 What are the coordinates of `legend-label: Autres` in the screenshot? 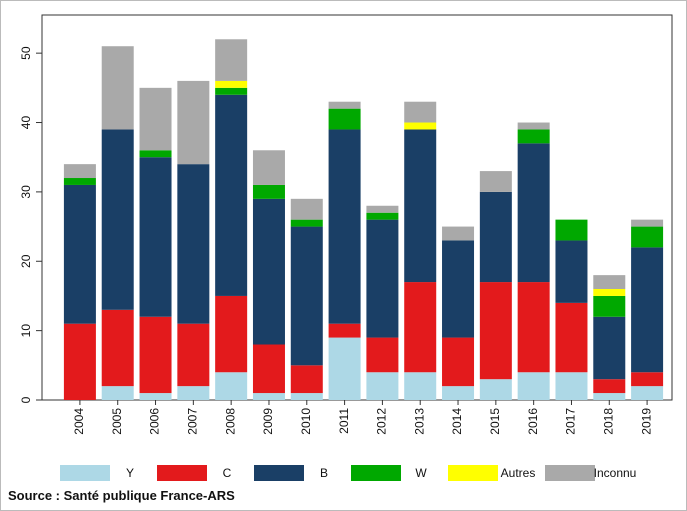 It's located at (518, 473).